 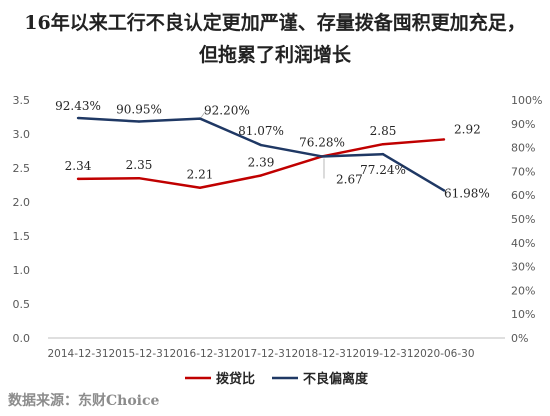 What do you see at coordinates (78, 166) in the screenshot?
I see `data-label-provision-ratio: 2.34` at bounding box center [78, 166].